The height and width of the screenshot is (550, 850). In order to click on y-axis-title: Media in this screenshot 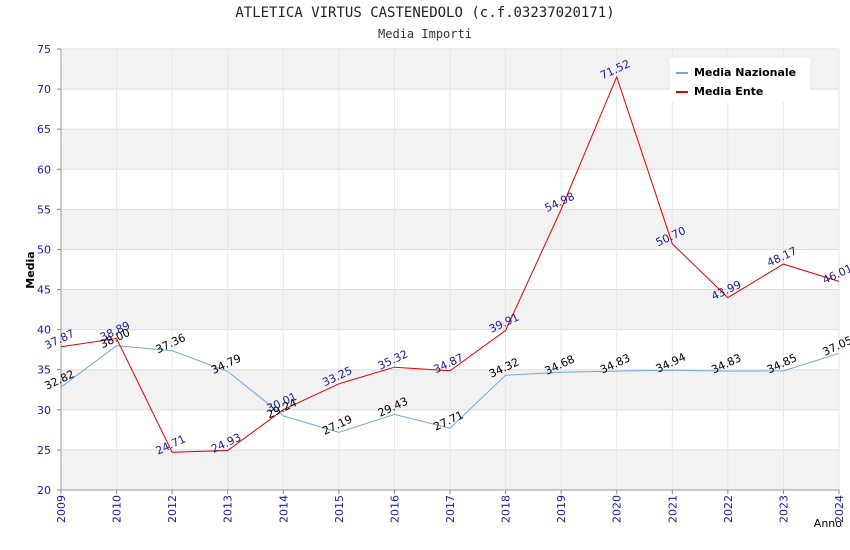, I will do `click(30, 269)`.